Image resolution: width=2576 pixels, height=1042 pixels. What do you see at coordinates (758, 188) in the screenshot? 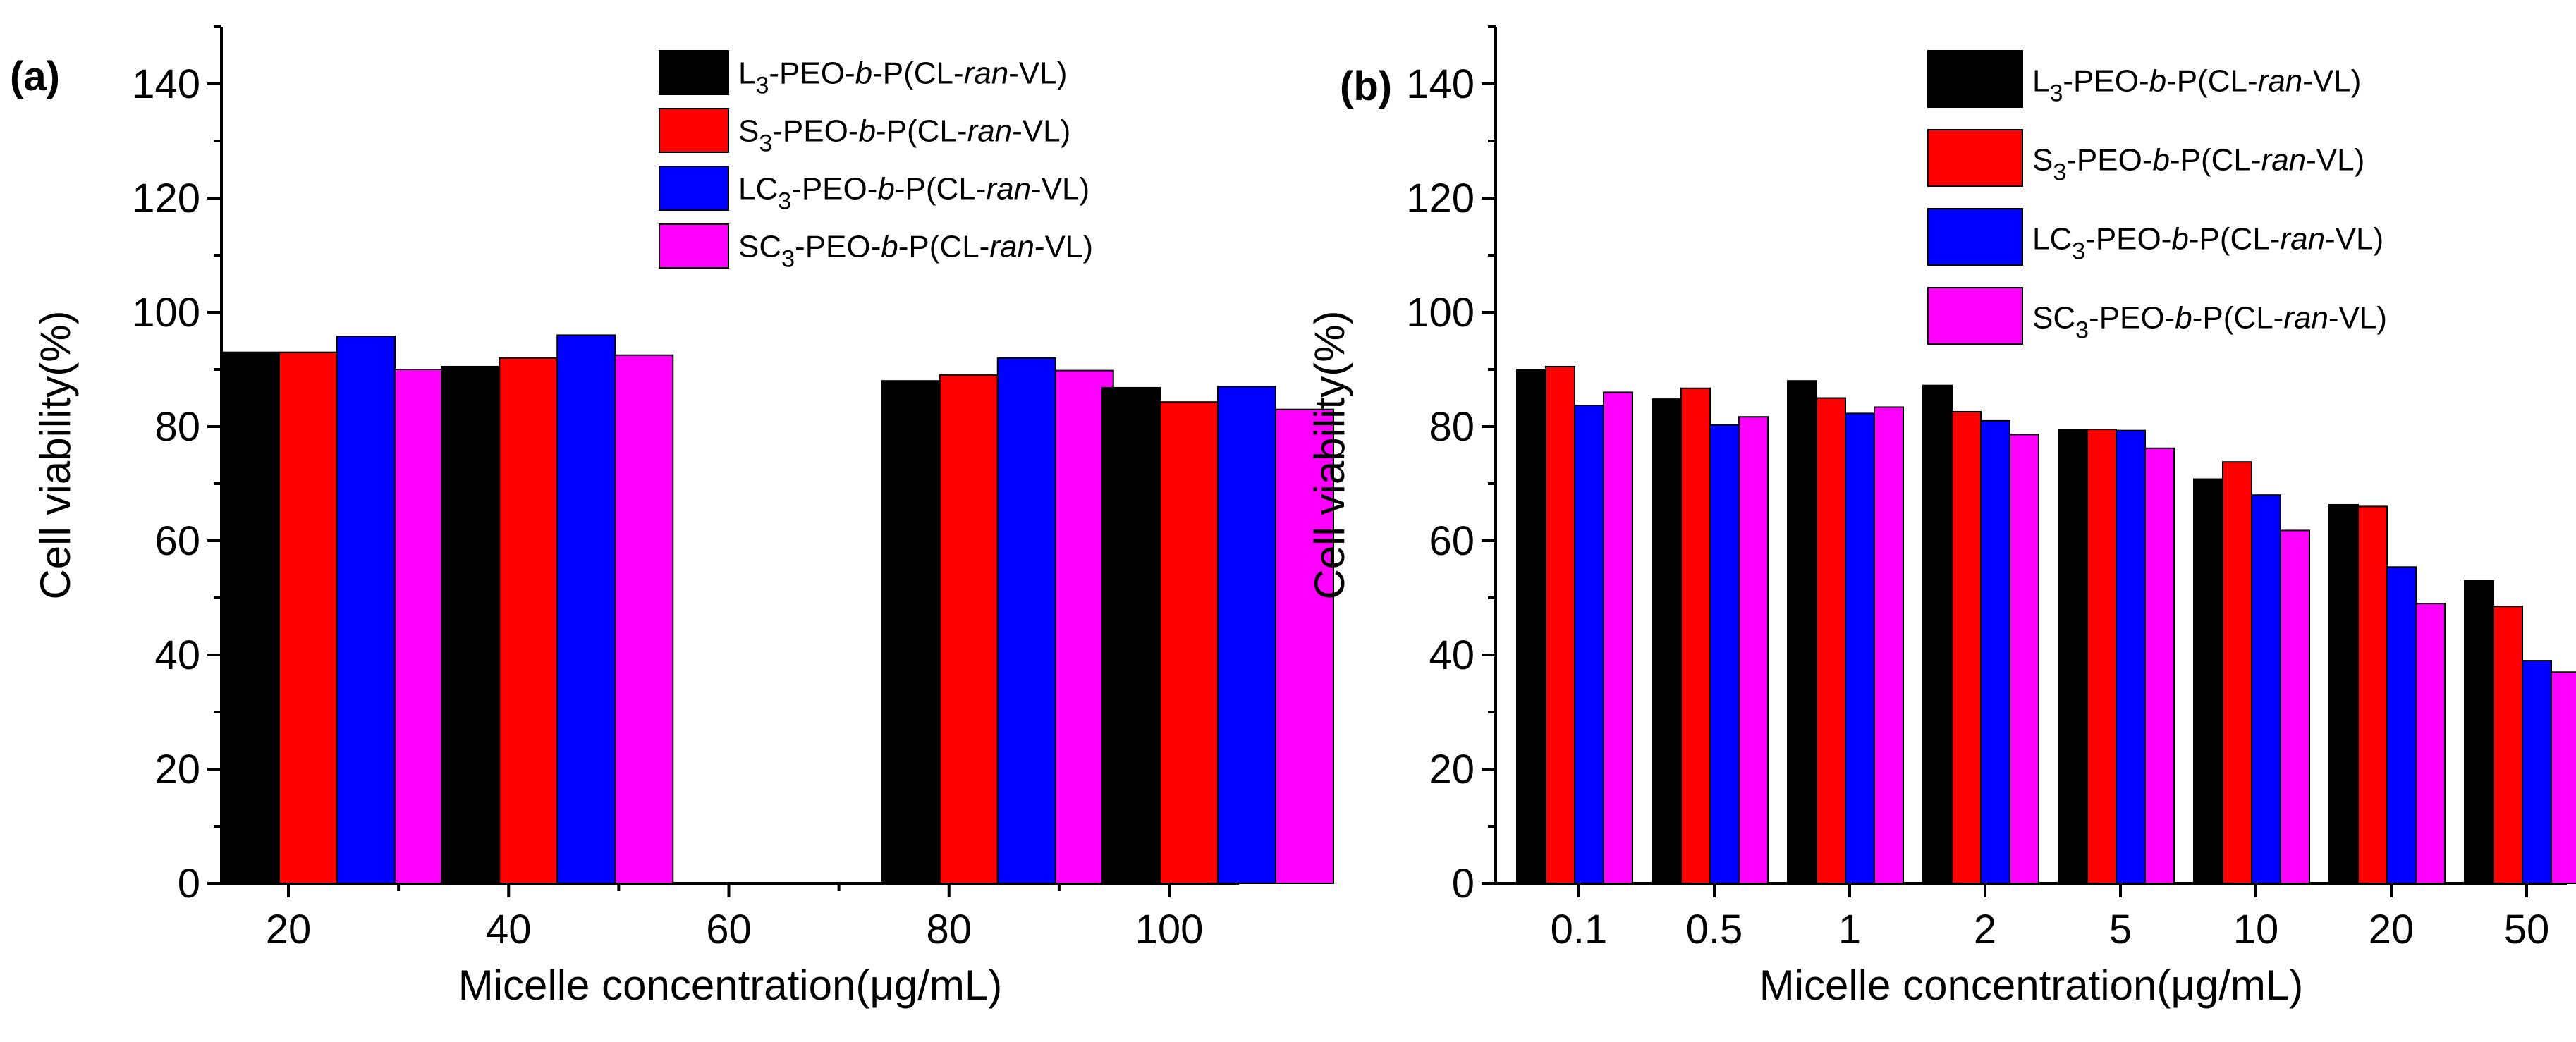
I see `legend-label-prefix: LC` at bounding box center [758, 188].